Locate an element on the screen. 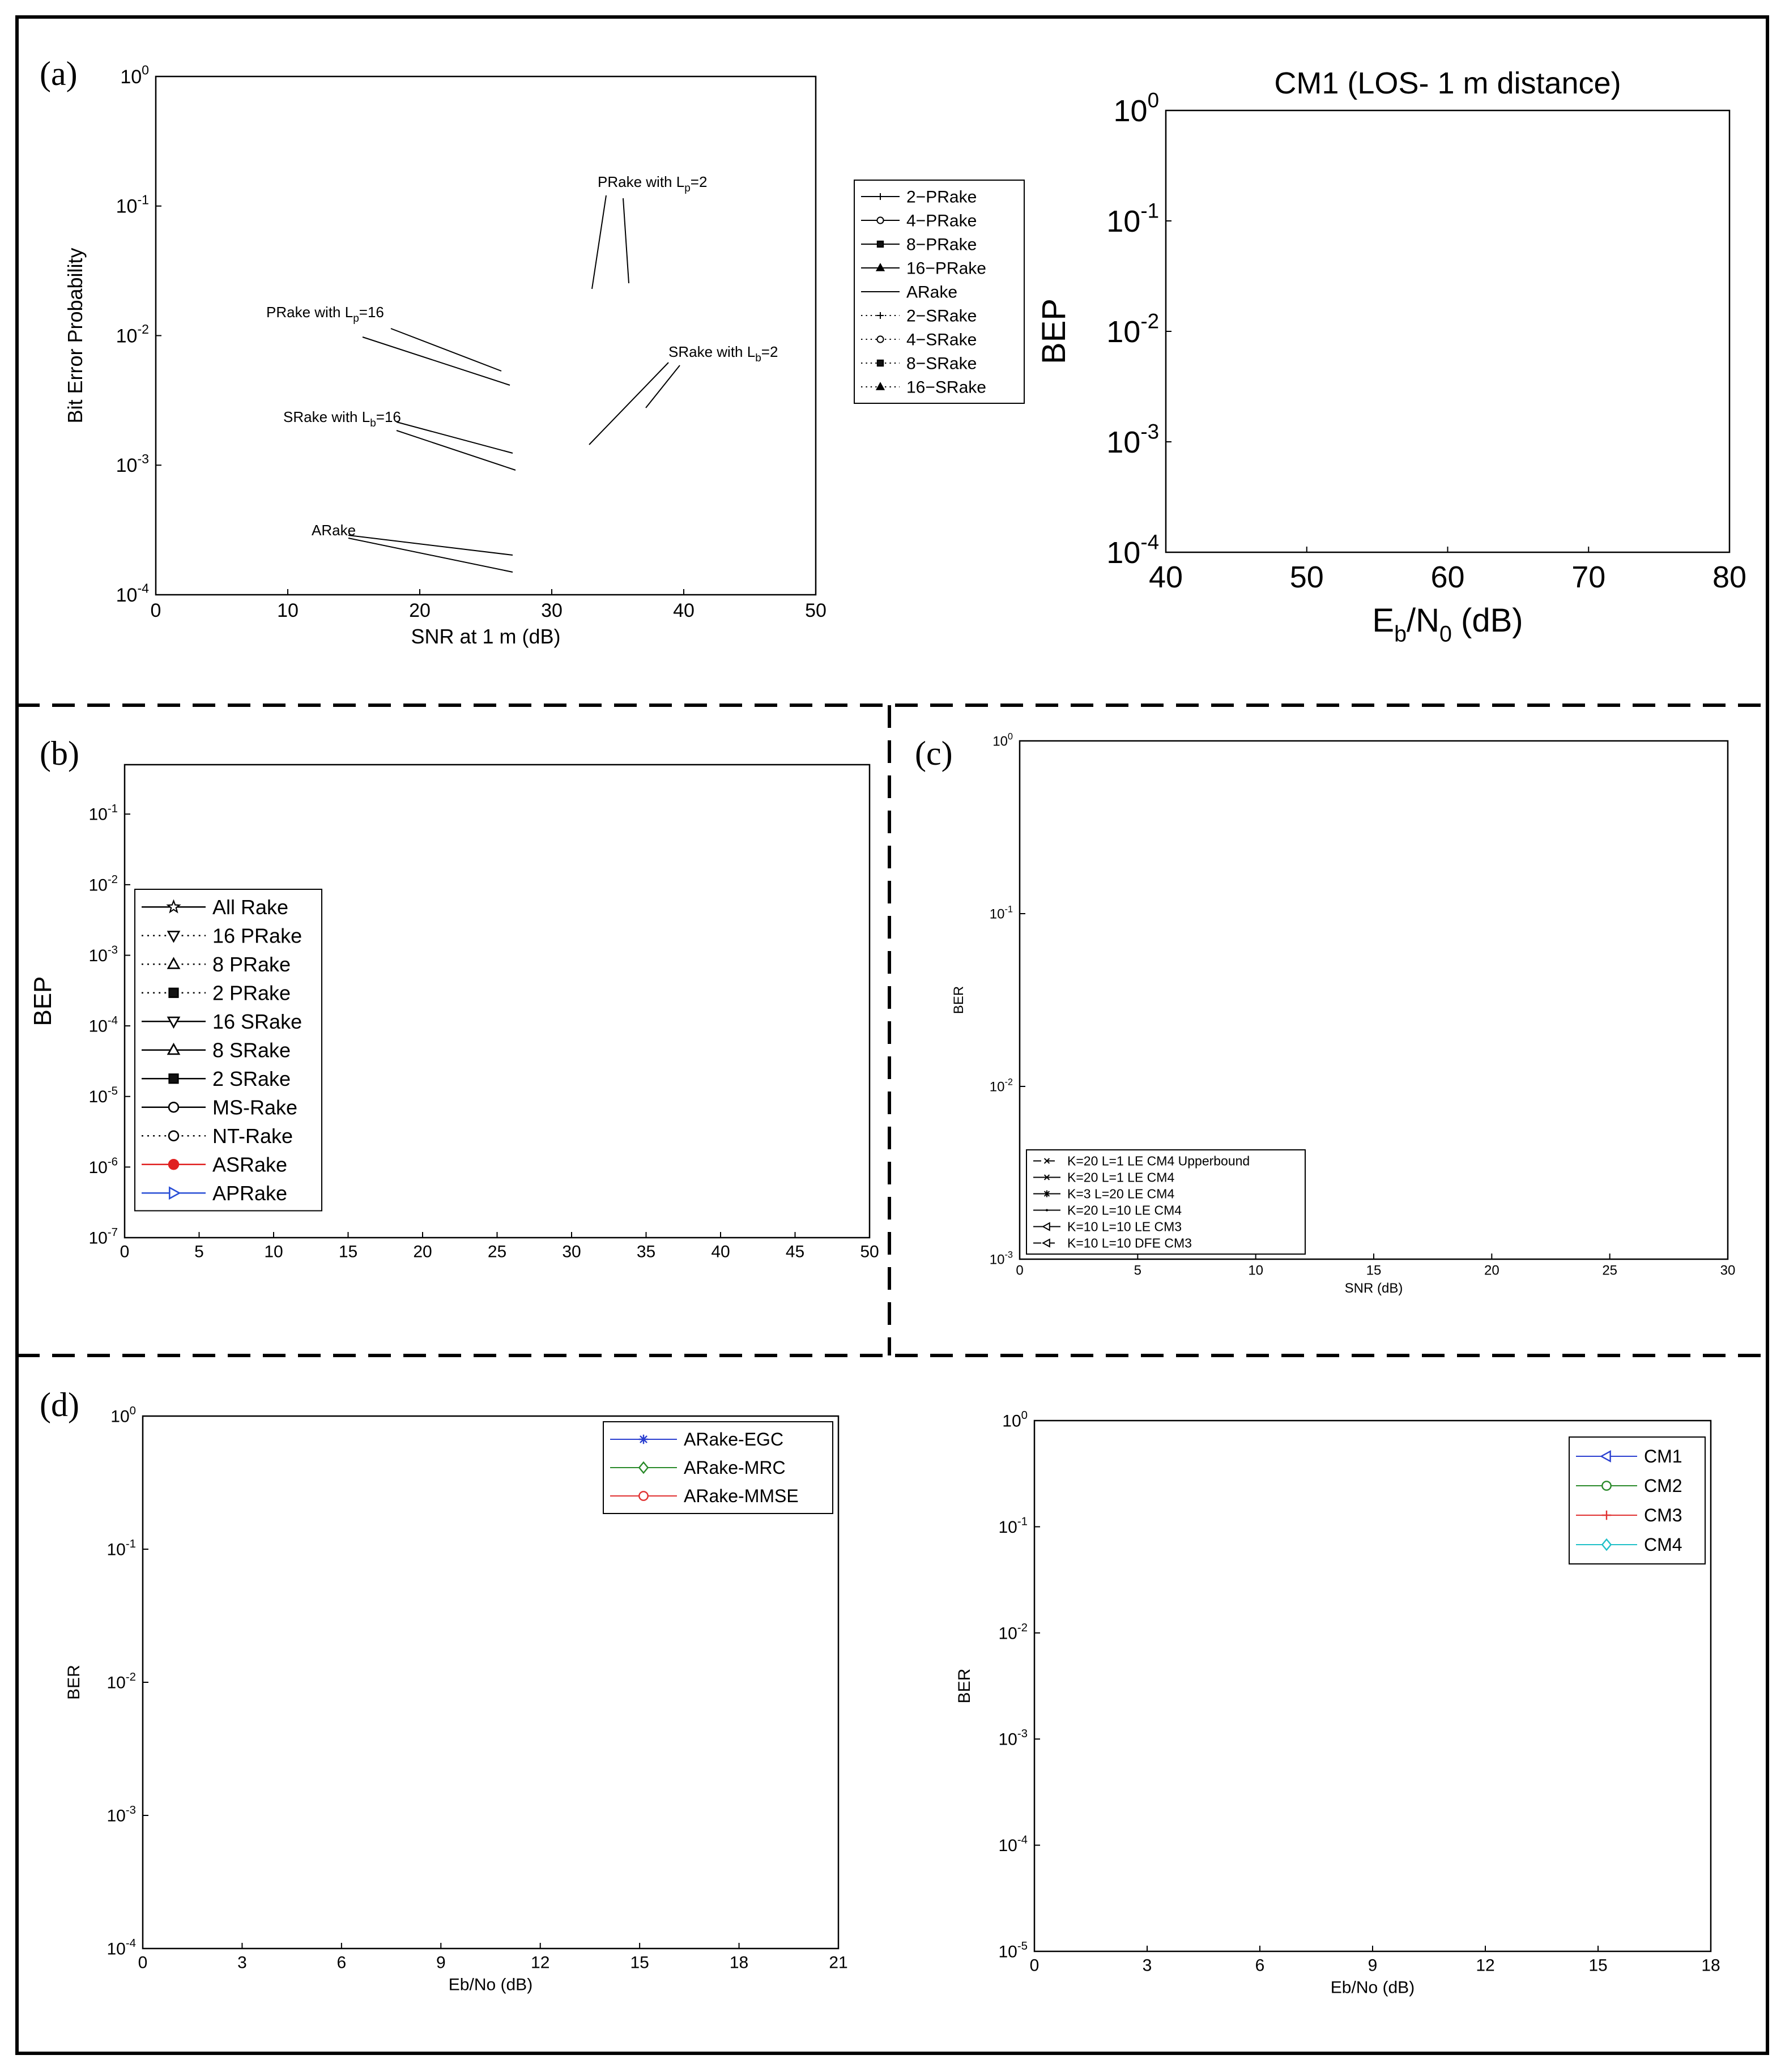 The height and width of the screenshot is (2072, 1785). legend-entry: ARake-EGC is located at coordinates (696, 1439).